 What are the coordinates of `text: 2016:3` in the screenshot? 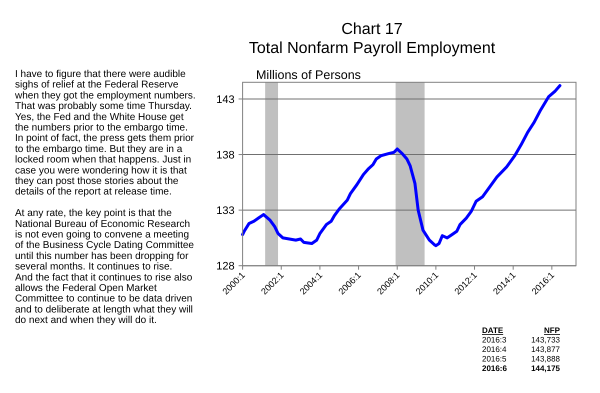 It's located at (495, 340).